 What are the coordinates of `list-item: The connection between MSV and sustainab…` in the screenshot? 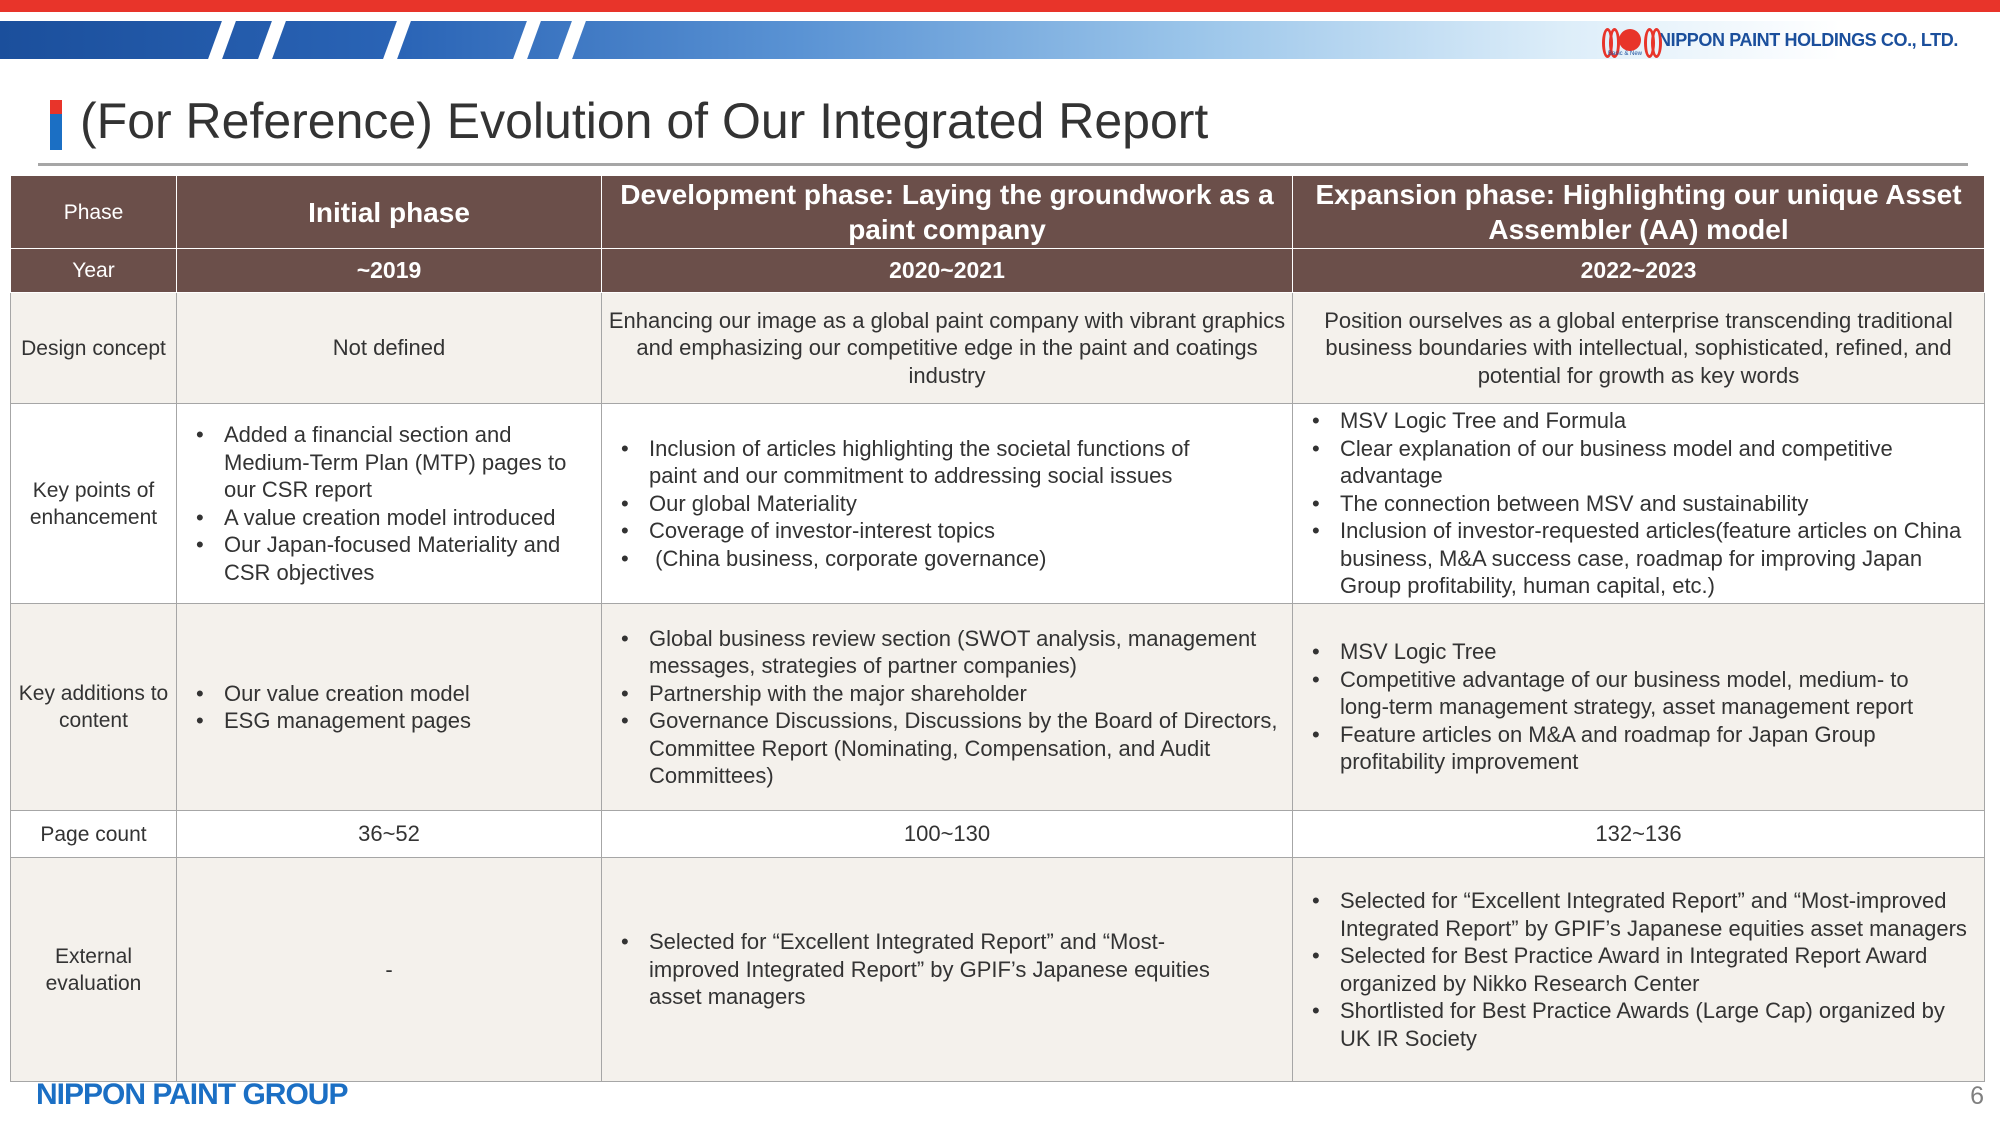 It's located at (1643, 504).